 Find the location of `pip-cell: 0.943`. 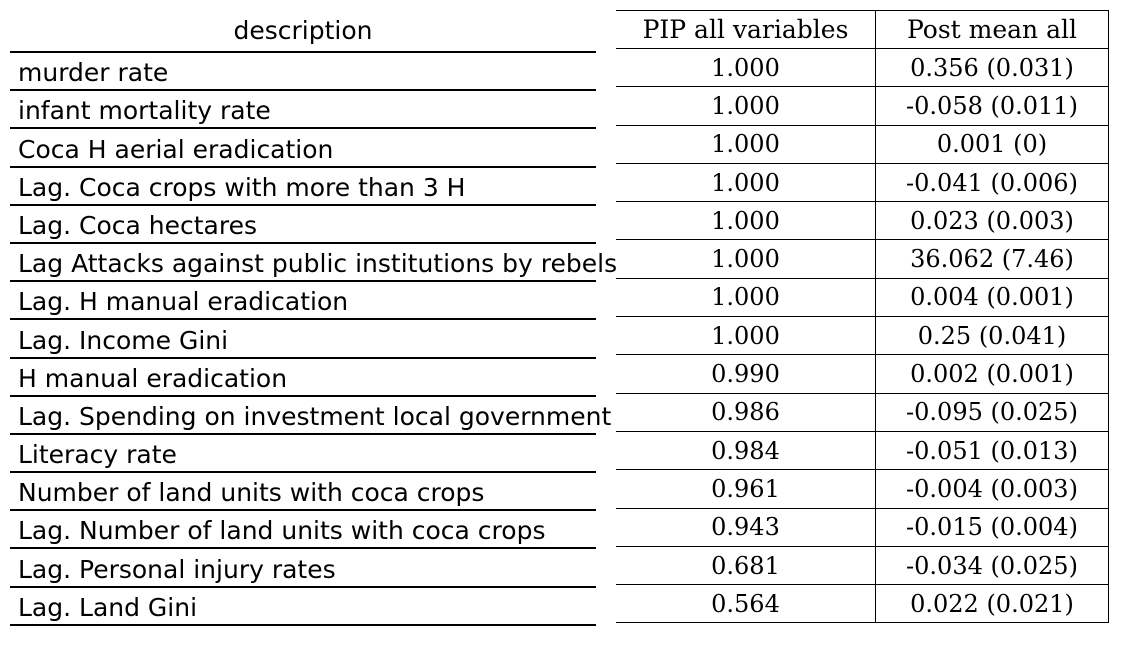

pip-cell: 0.943 is located at coordinates (746, 527).